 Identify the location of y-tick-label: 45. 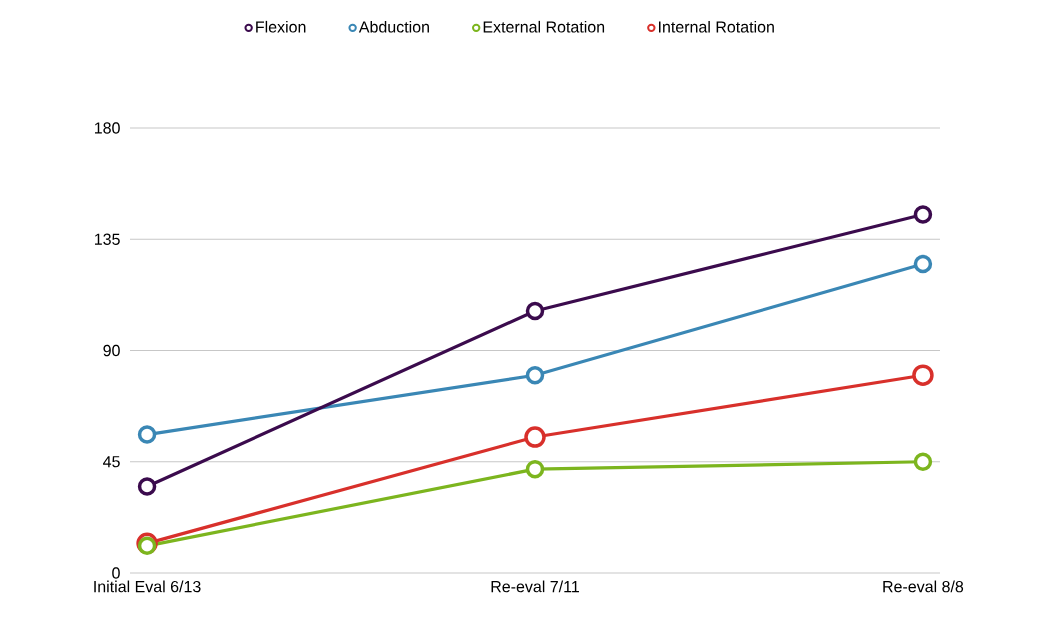
(111, 462).